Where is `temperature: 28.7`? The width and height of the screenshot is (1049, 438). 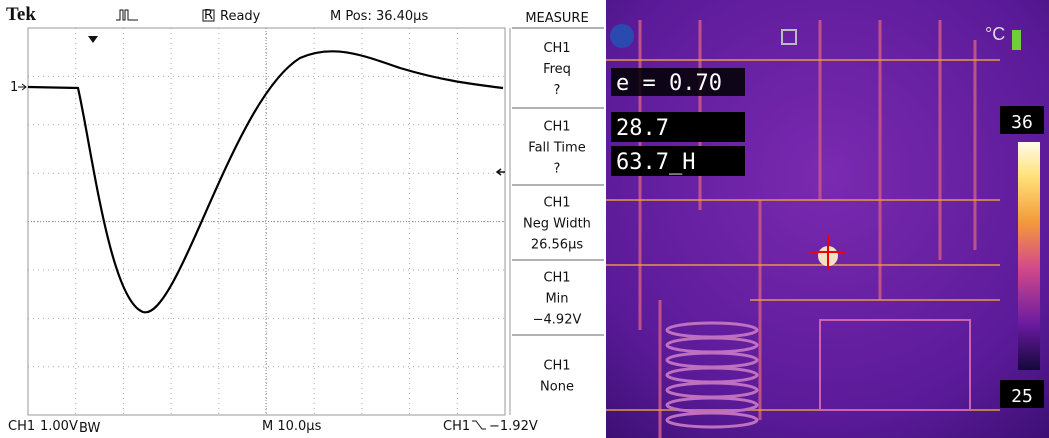 temperature: 28.7 is located at coordinates (642, 128).